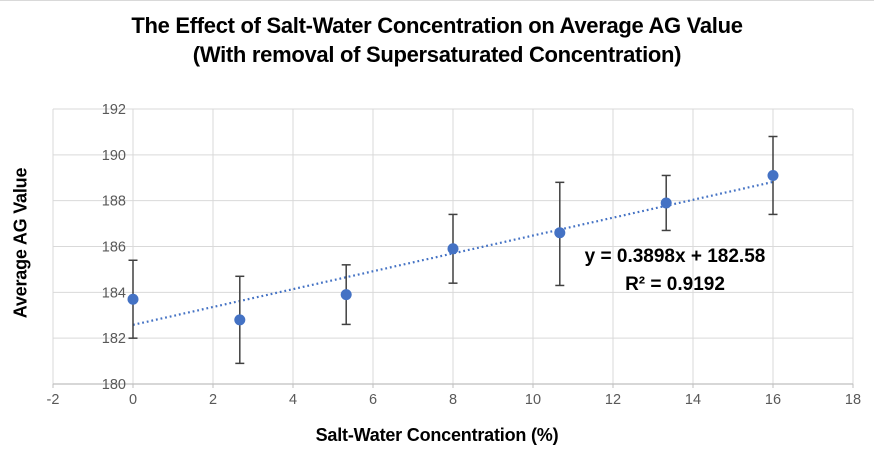 The image size is (874, 470). Describe the element at coordinates (213, 400) in the screenshot. I see `x-tick-label: 2` at that location.